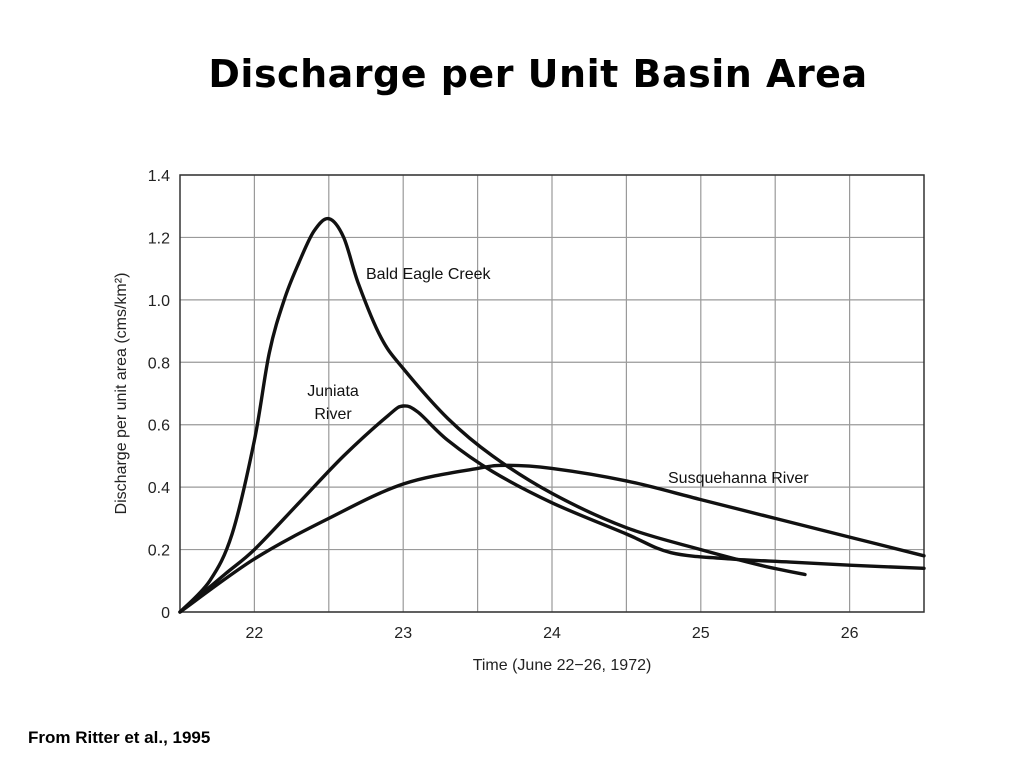  I want to click on series-line-susquehanna-river, so click(552, 538).